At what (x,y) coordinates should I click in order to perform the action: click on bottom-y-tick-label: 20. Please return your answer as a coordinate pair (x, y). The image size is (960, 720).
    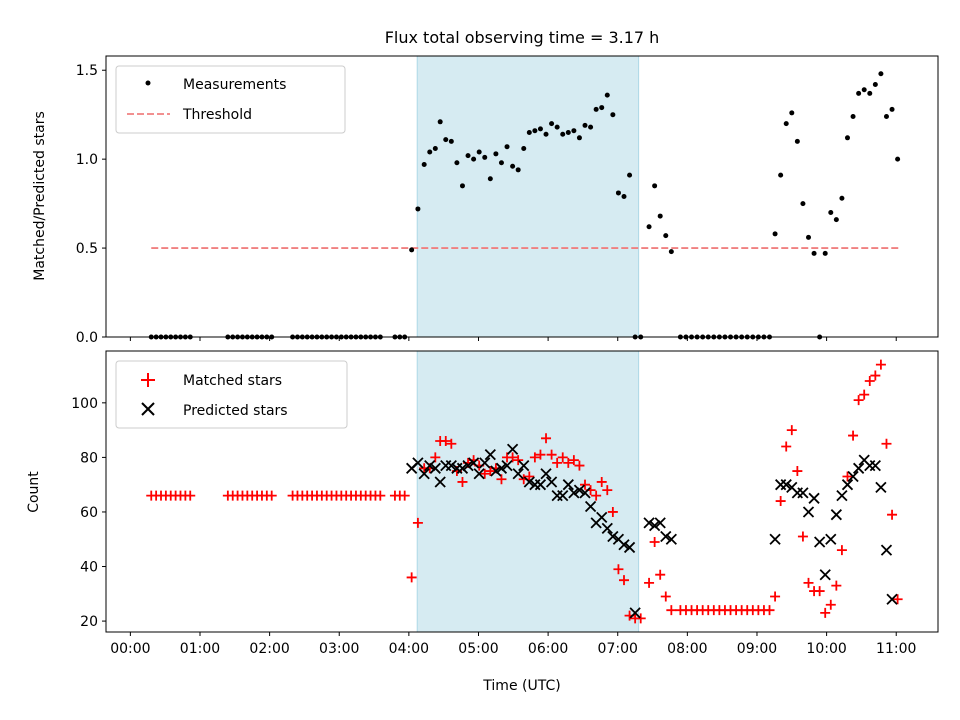
    Looking at the image, I should click on (89, 622).